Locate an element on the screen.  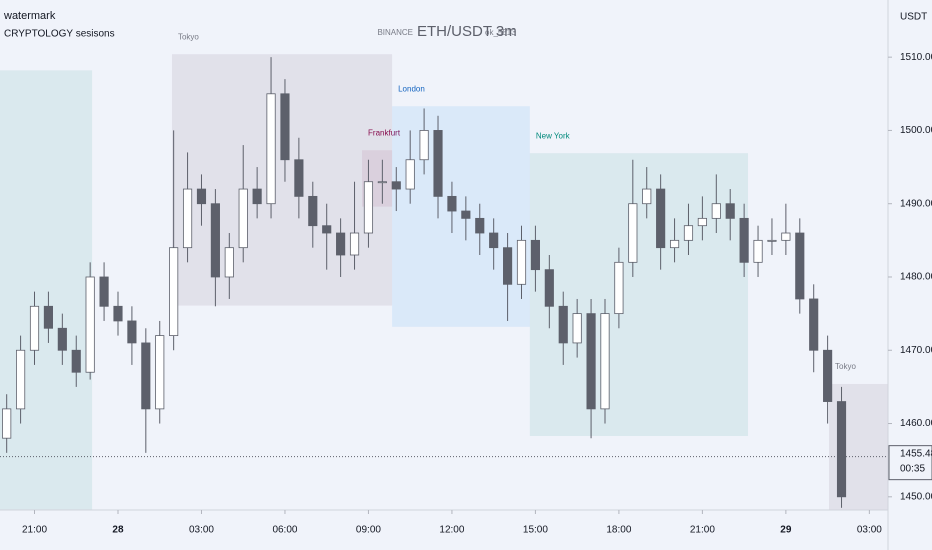
price-unit: USDT is located at coordinates (913, 17).